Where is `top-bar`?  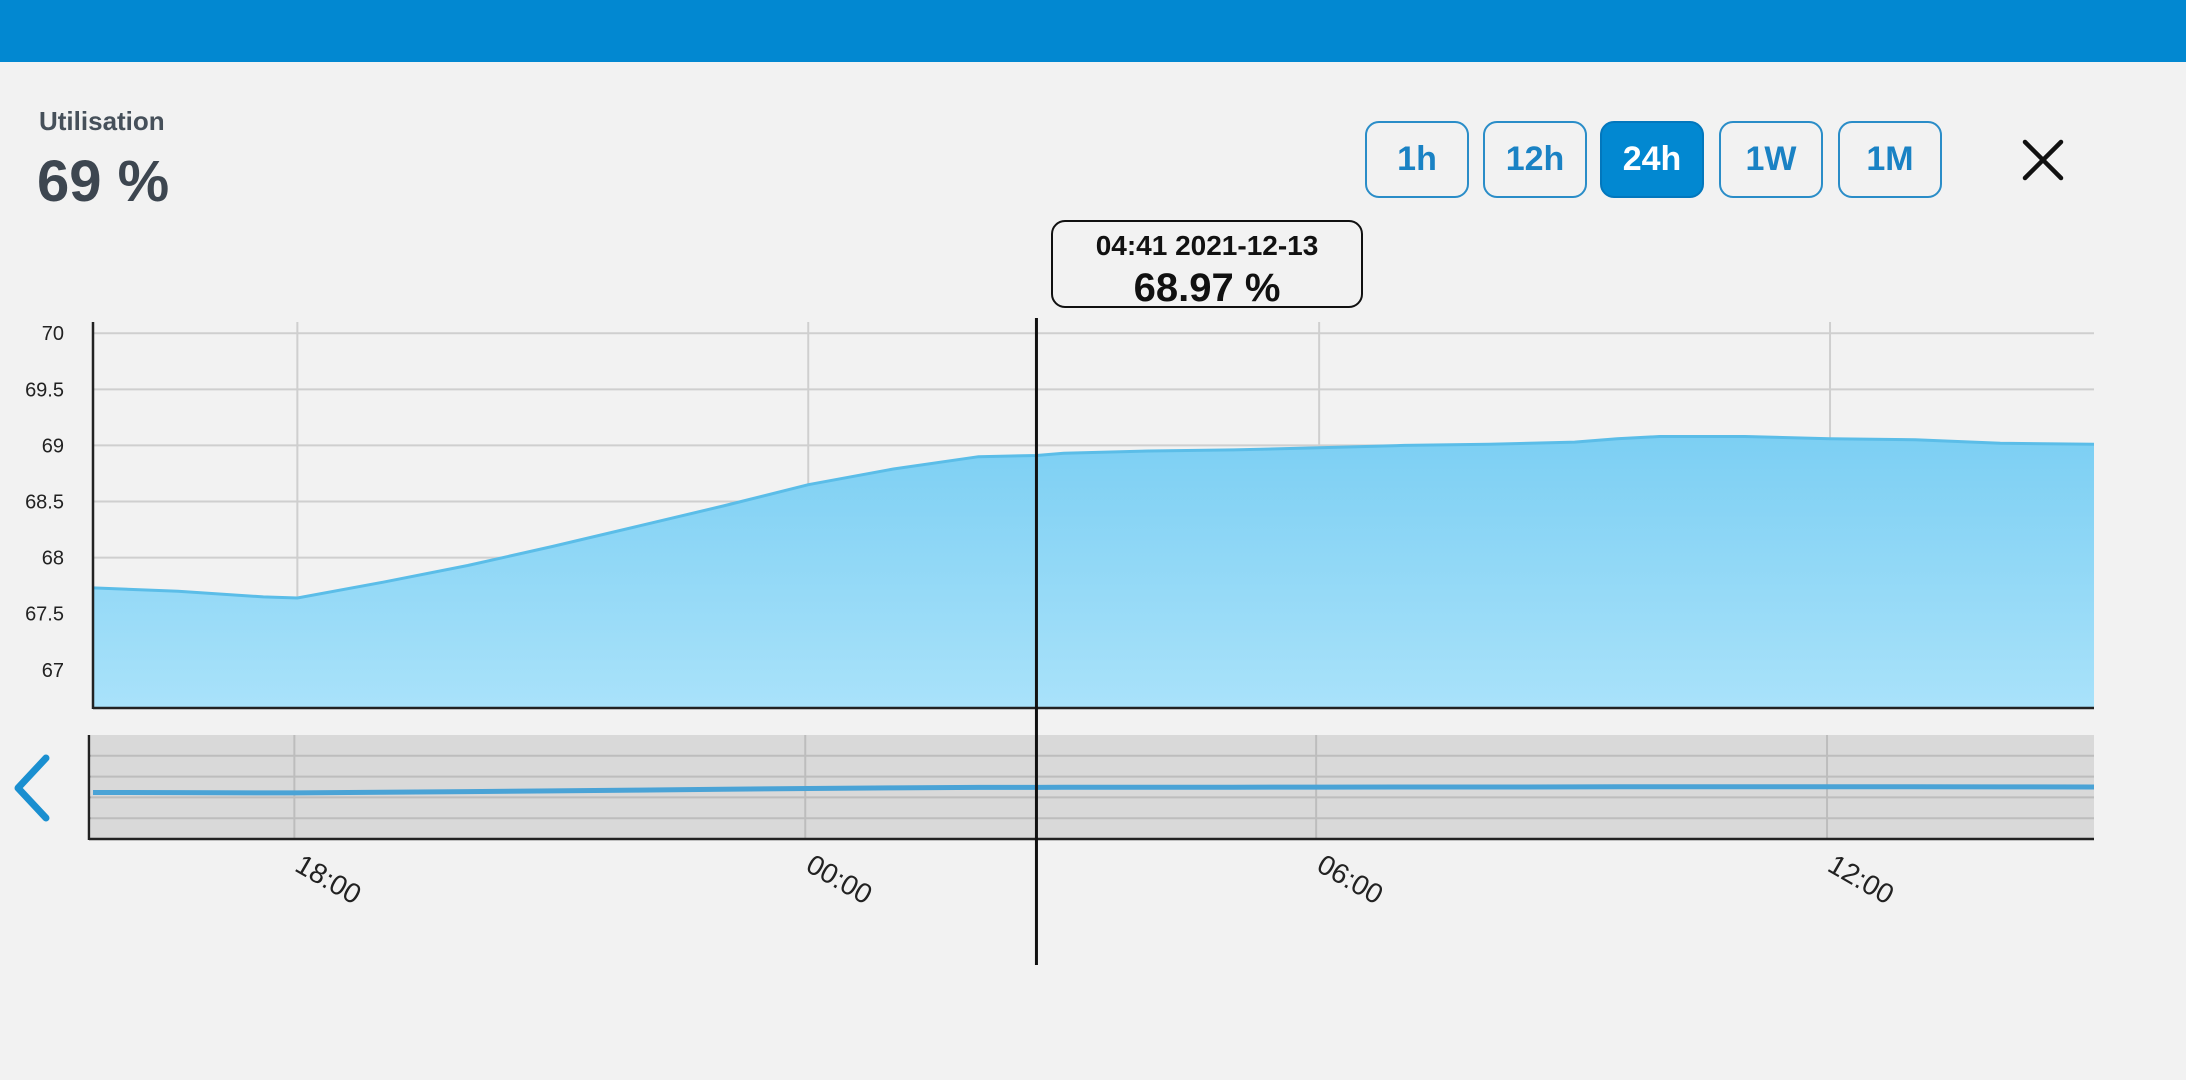 top-bar is located at coordinates (1093, 31).